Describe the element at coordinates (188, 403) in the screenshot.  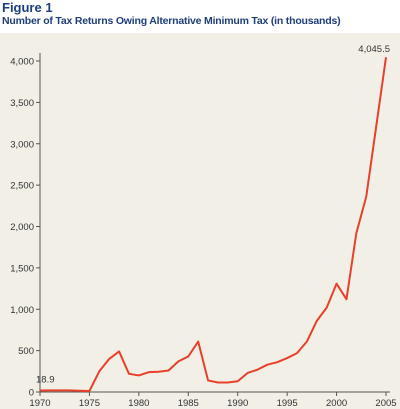
I see `x-tick-label: 1985` at that location.